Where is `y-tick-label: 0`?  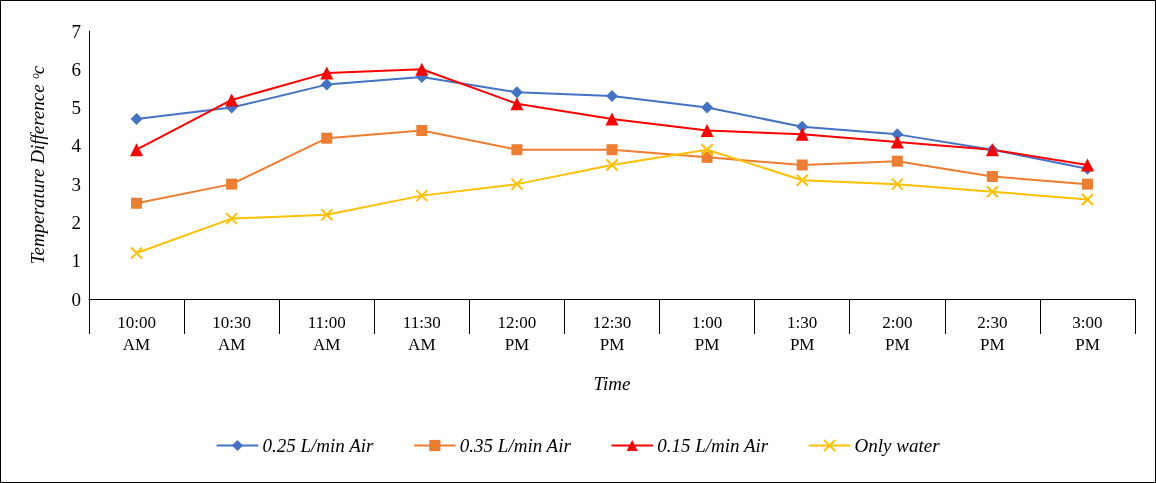
y-tick-label: 0 is located at coordinates (76, 299).